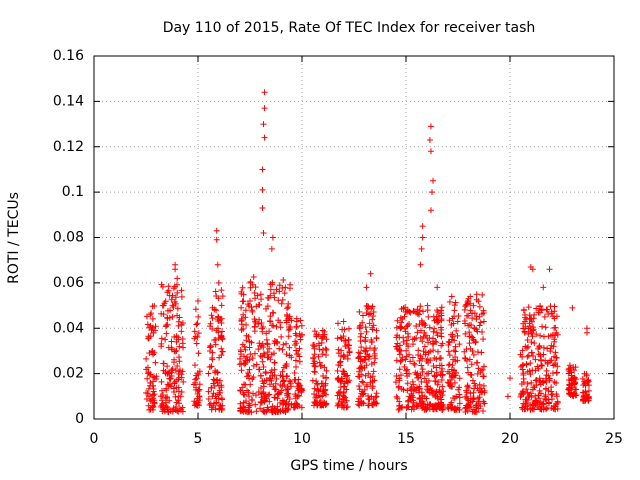  What do you see at coordinates (406, 439) in the screenshot?
I see `x-tick-label: 15` at bounding box center [406, 439].